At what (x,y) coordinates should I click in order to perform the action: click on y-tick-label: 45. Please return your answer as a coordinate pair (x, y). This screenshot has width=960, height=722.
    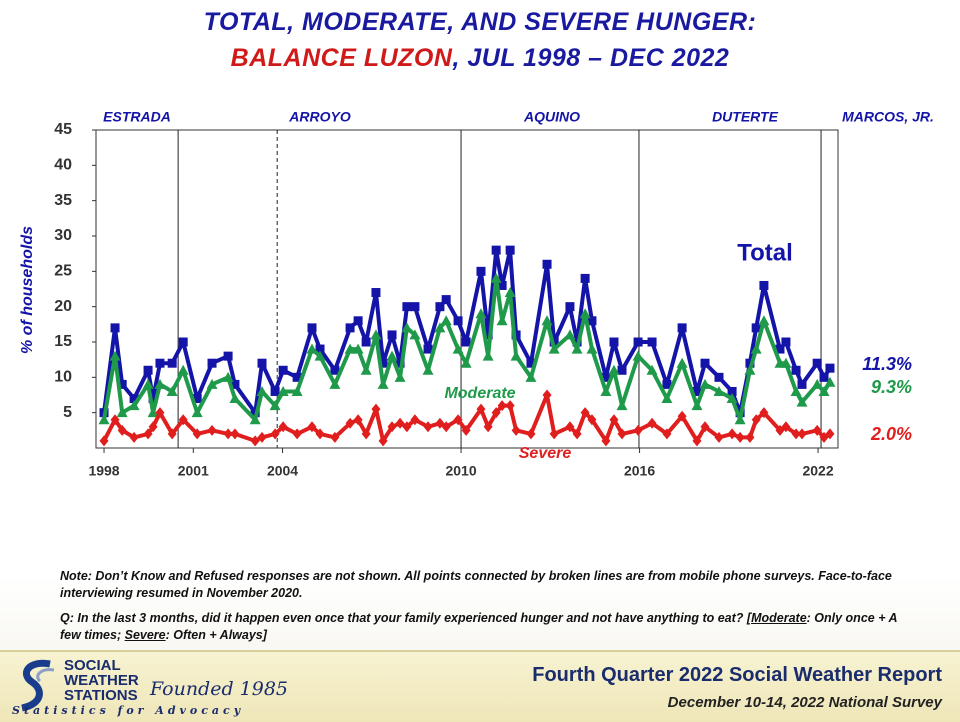
    Looking at the image, I should click on (63, 129).